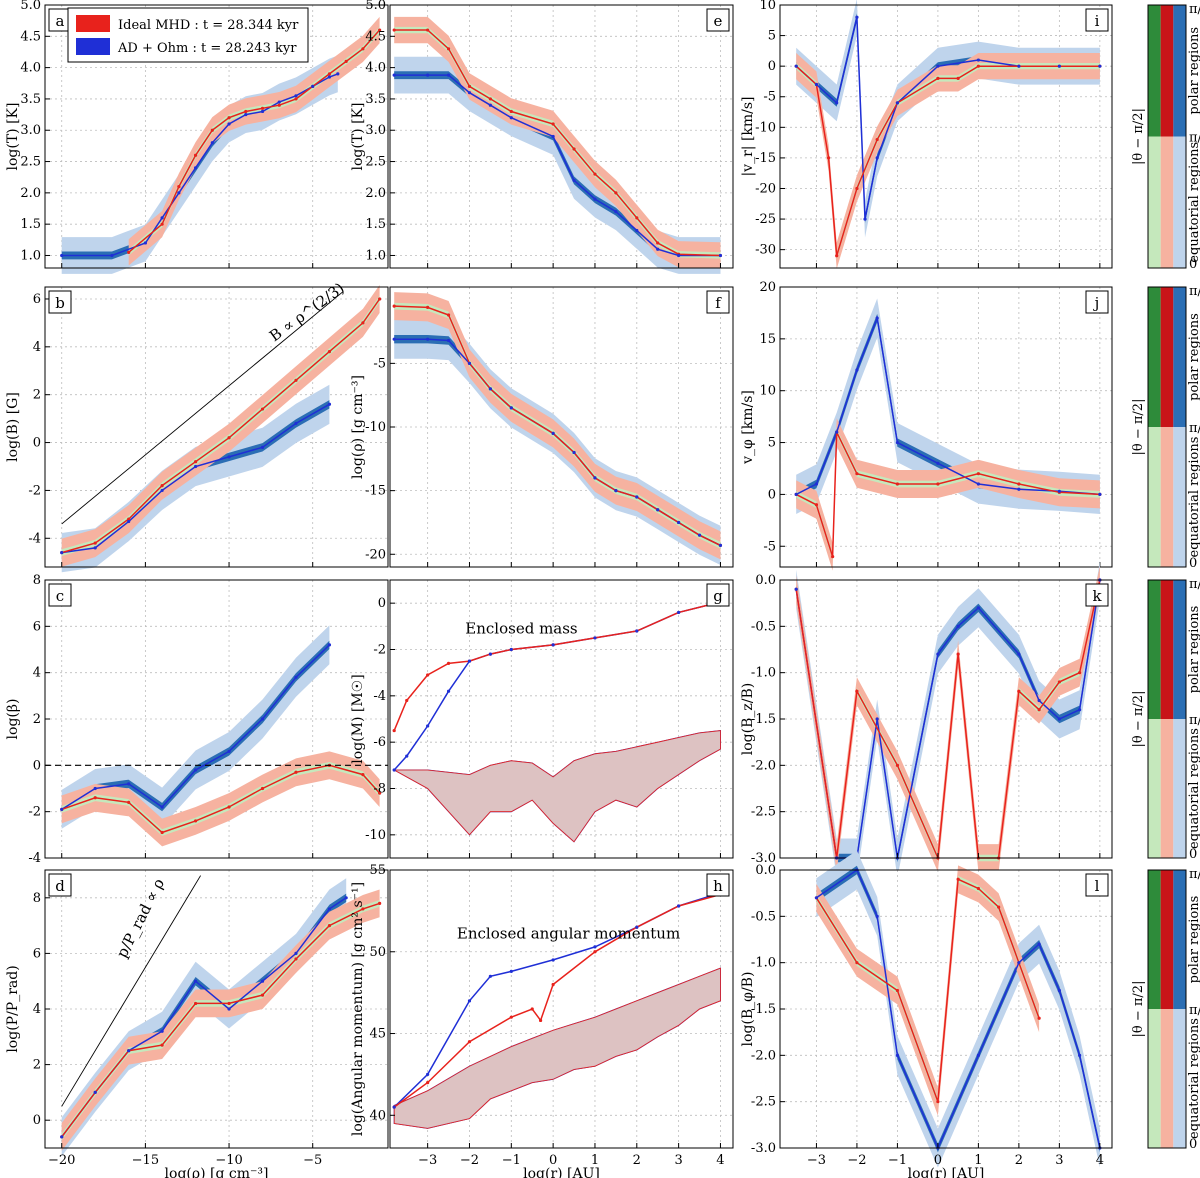 The width and height of the screenshot is (1200, 1178). Describe the element at coordinates (379, 696) in the screenshot. I see `y-tick-label: -4` at that location.